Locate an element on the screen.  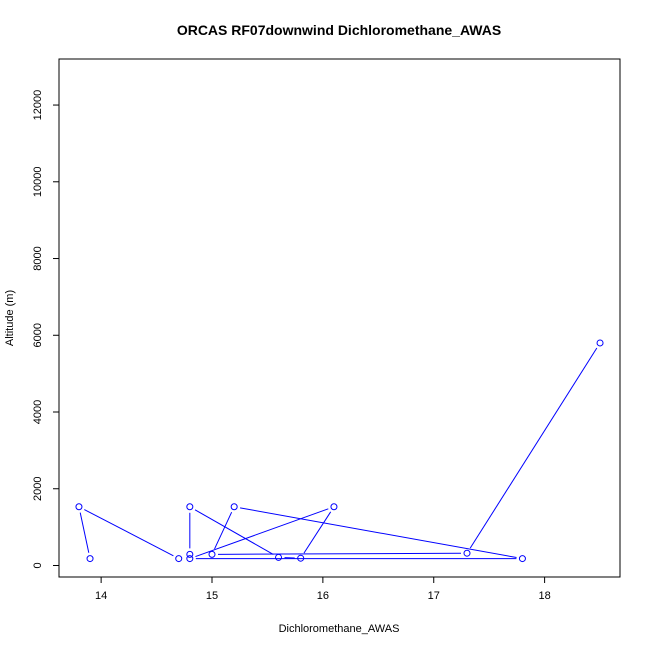
x-tick-label: 14 is located at coordinates (101, 596).